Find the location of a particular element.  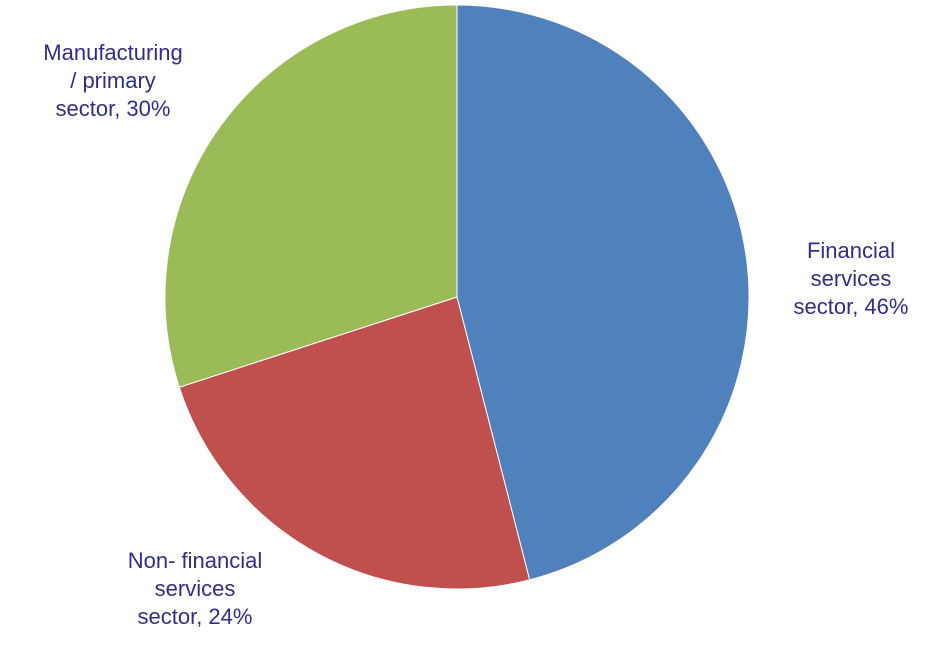

slice-label-line: Non- financial is located at coordinates (195, 560).